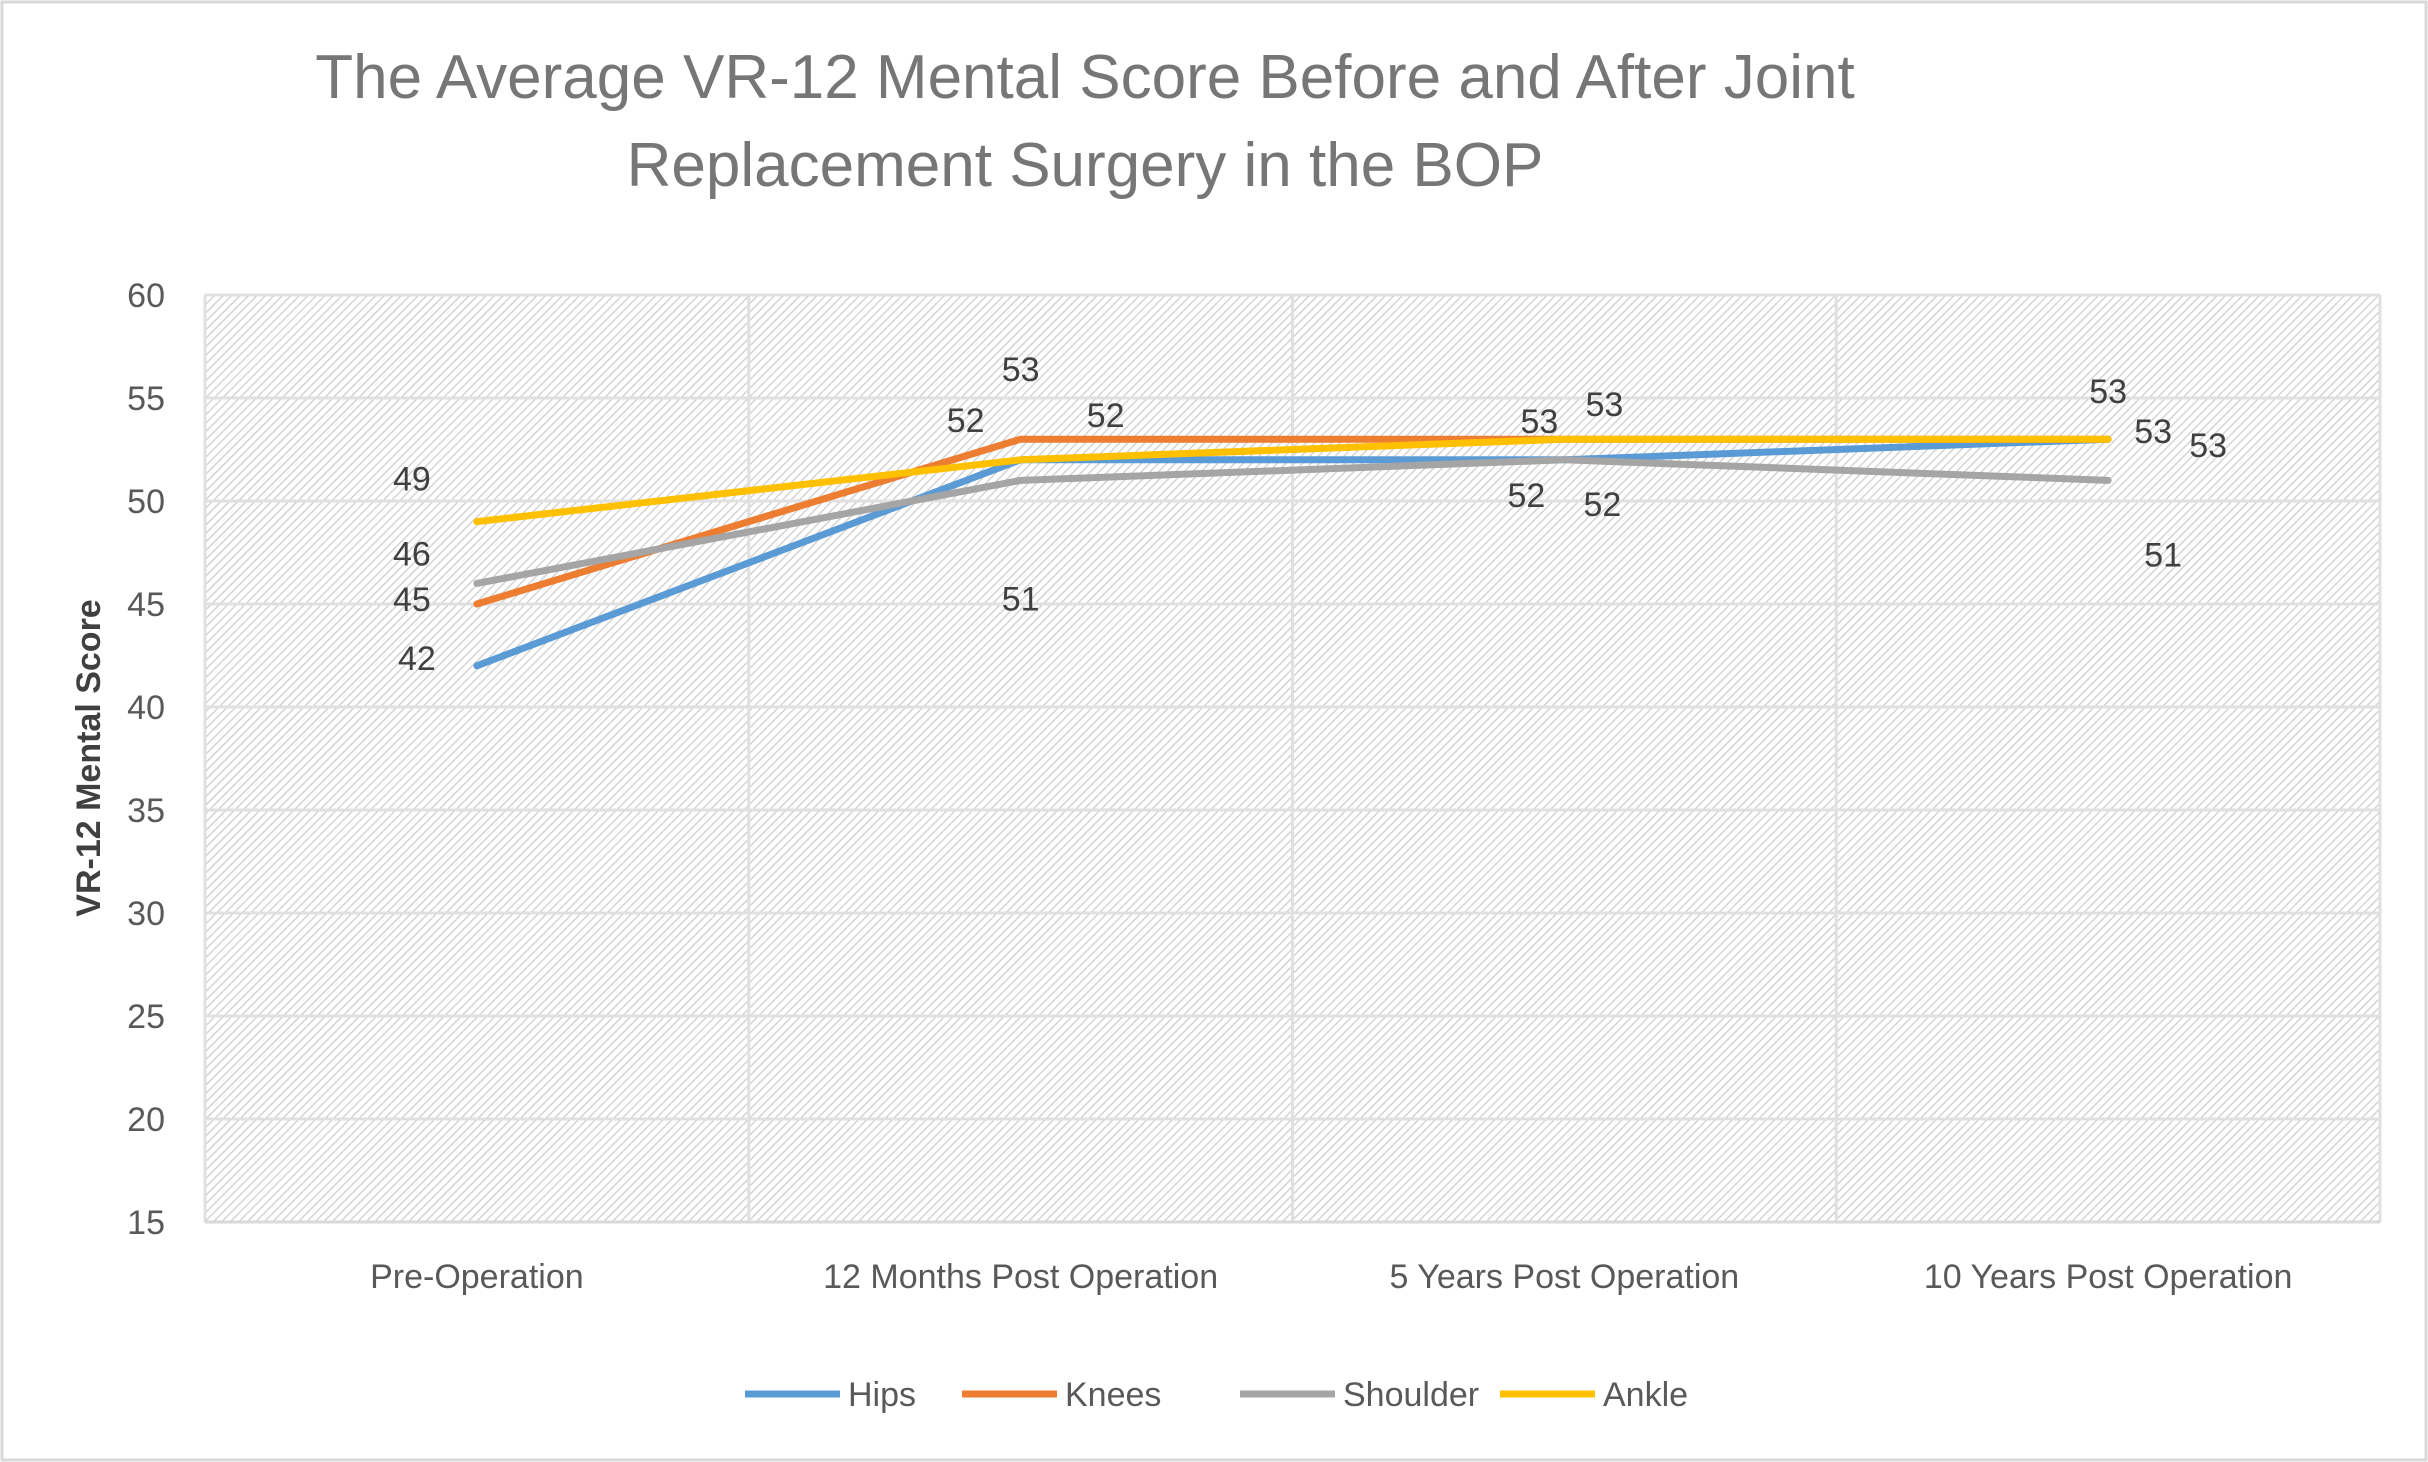 This screenshot has width=2428, height=1462. Describe the element at coordinates (146, 708) in the screenshot. I see `y-tick-label: 40` at that location.